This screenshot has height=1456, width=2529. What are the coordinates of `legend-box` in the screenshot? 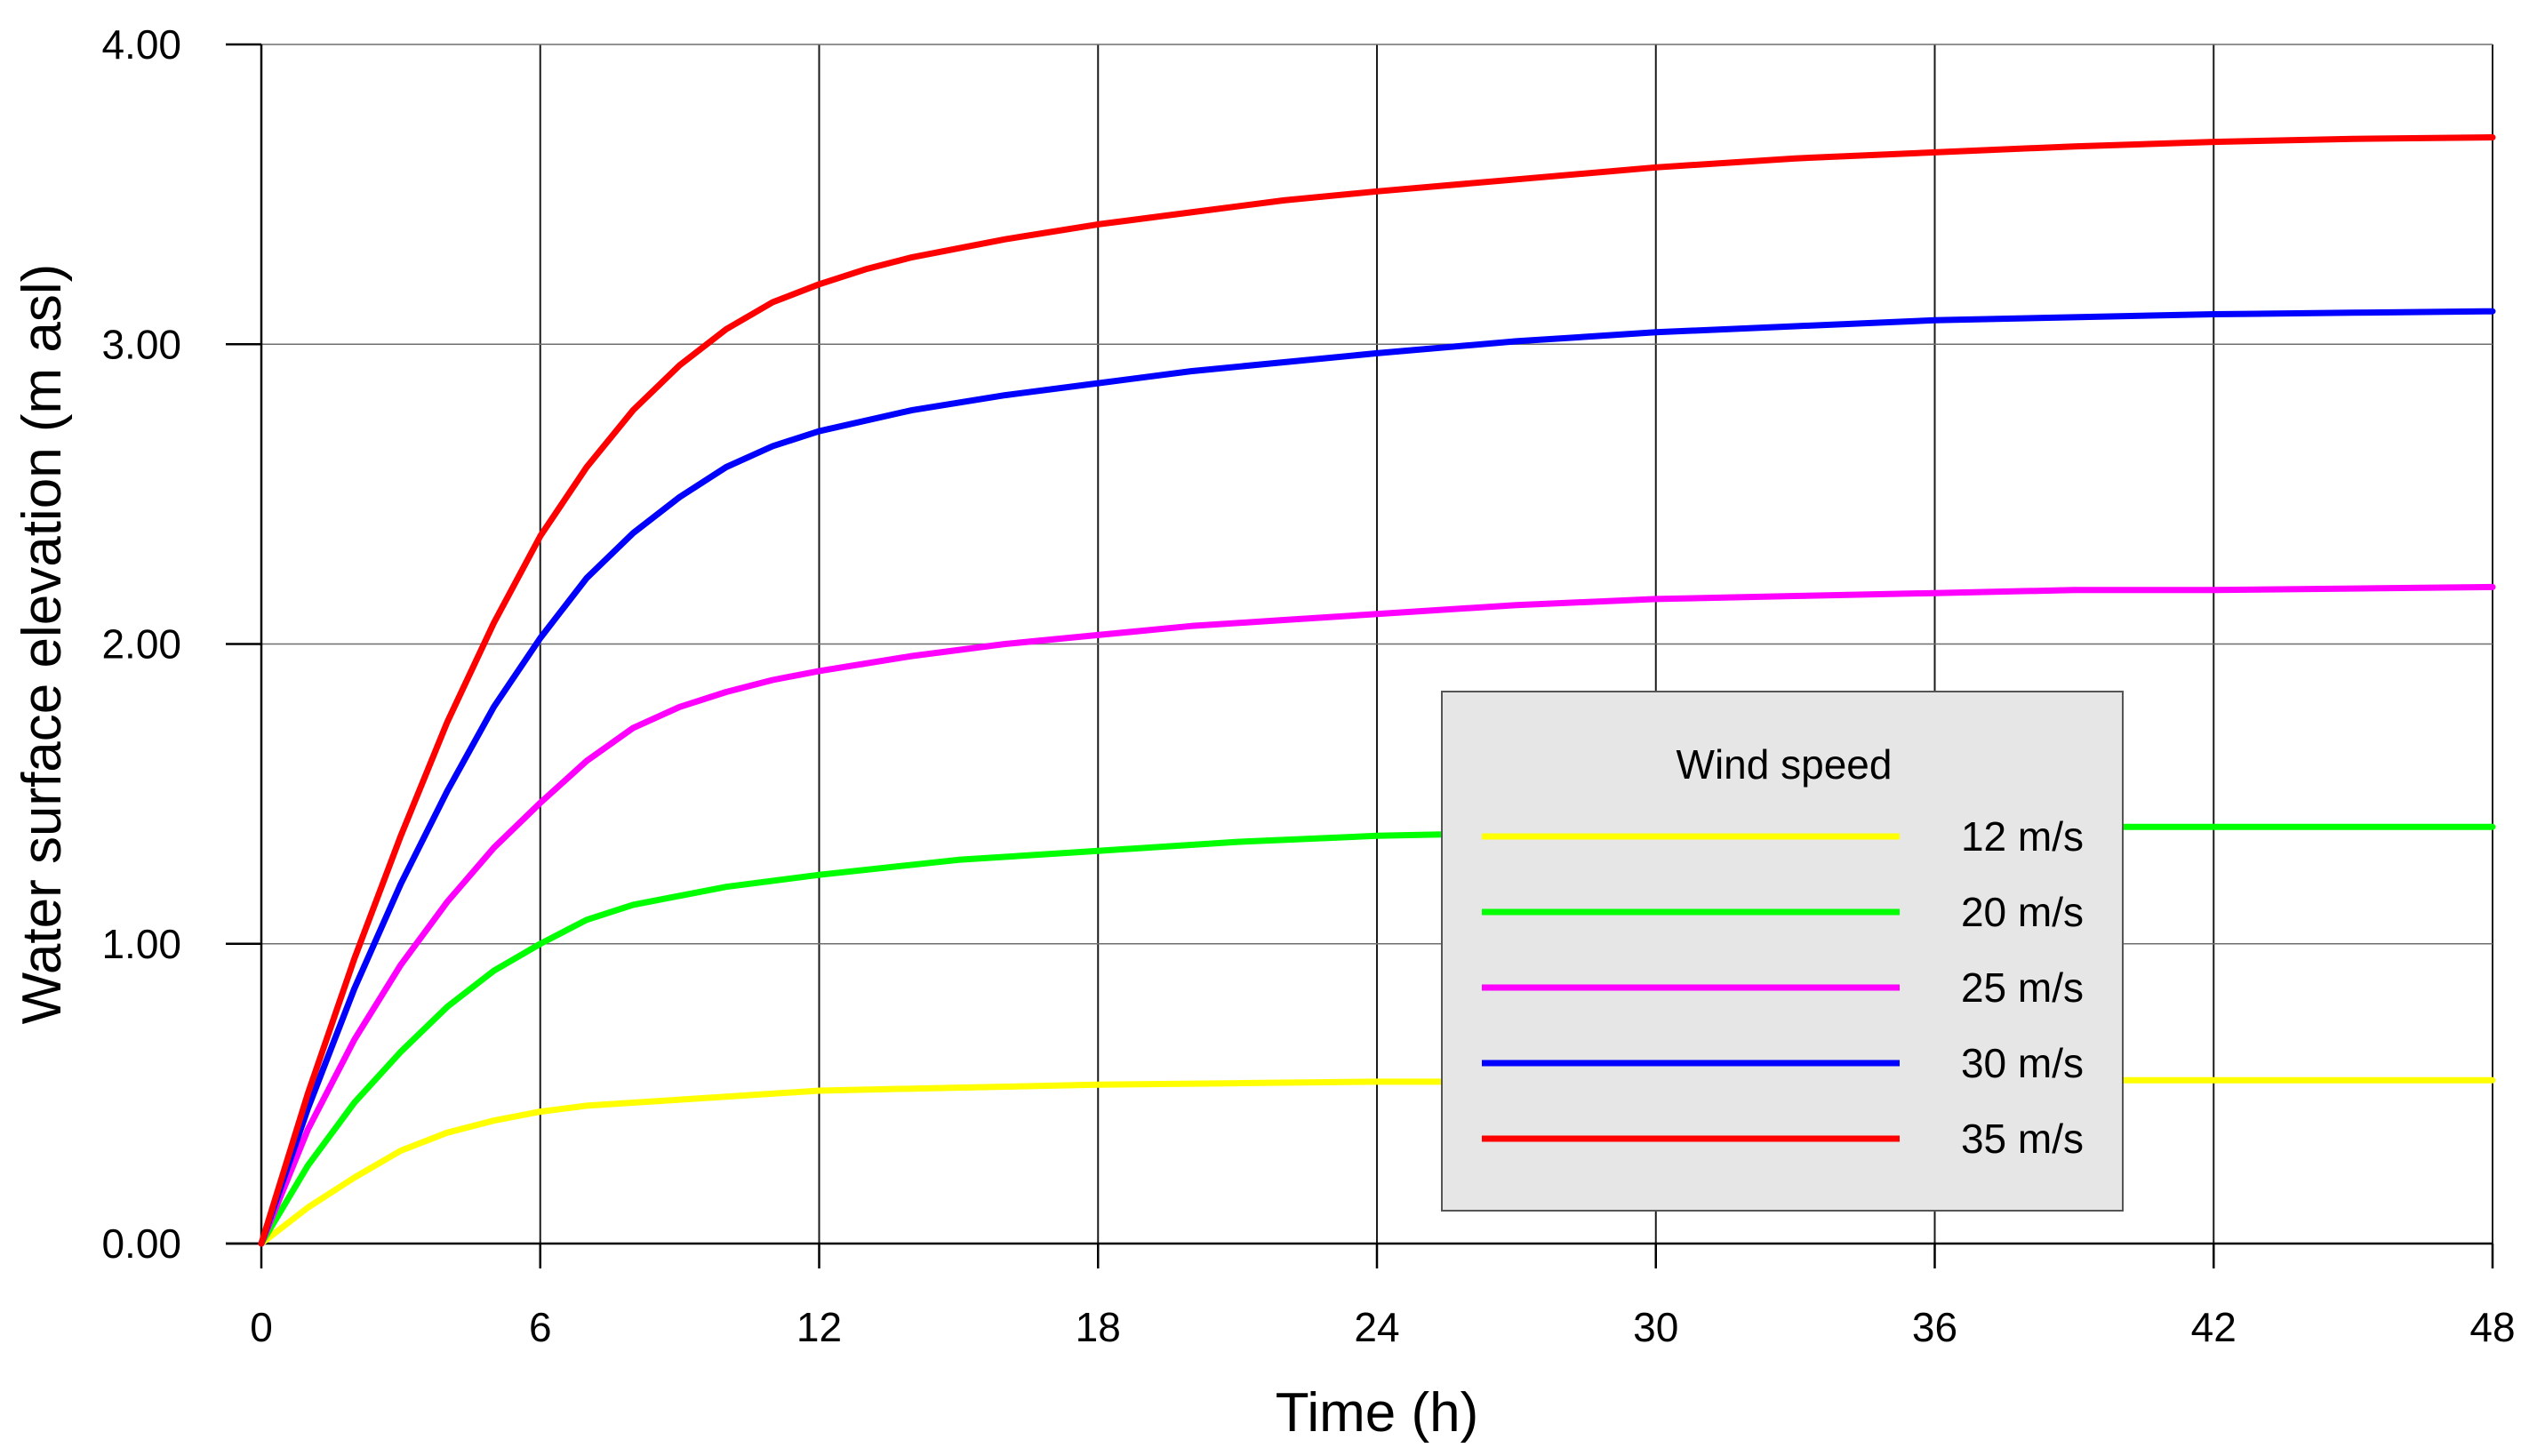 It's located at (1782, 951).